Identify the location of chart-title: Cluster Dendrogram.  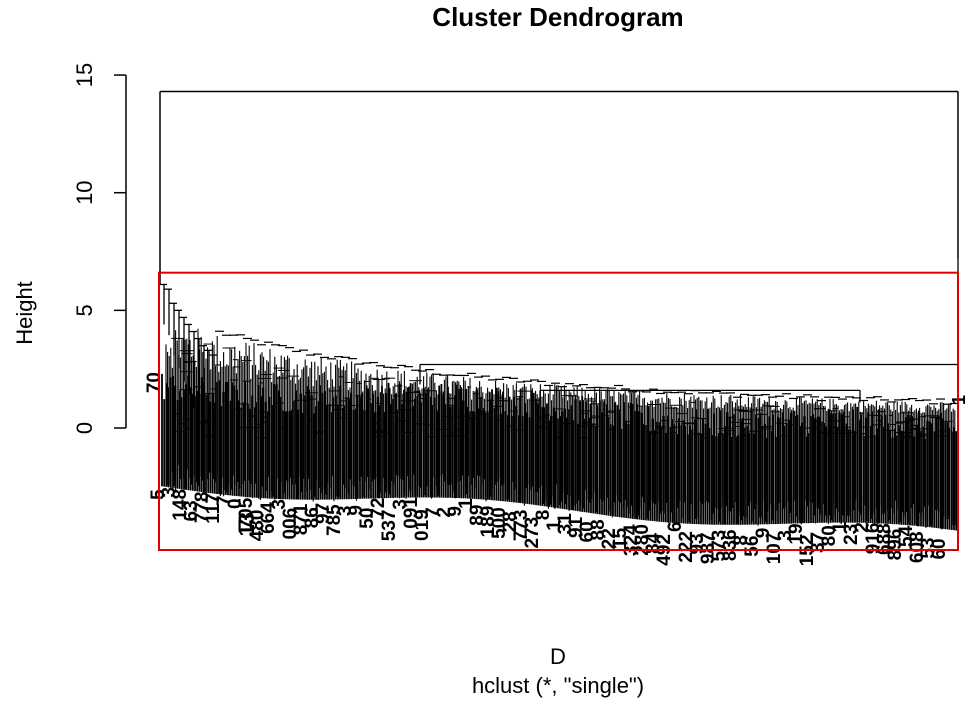
(557, 17).